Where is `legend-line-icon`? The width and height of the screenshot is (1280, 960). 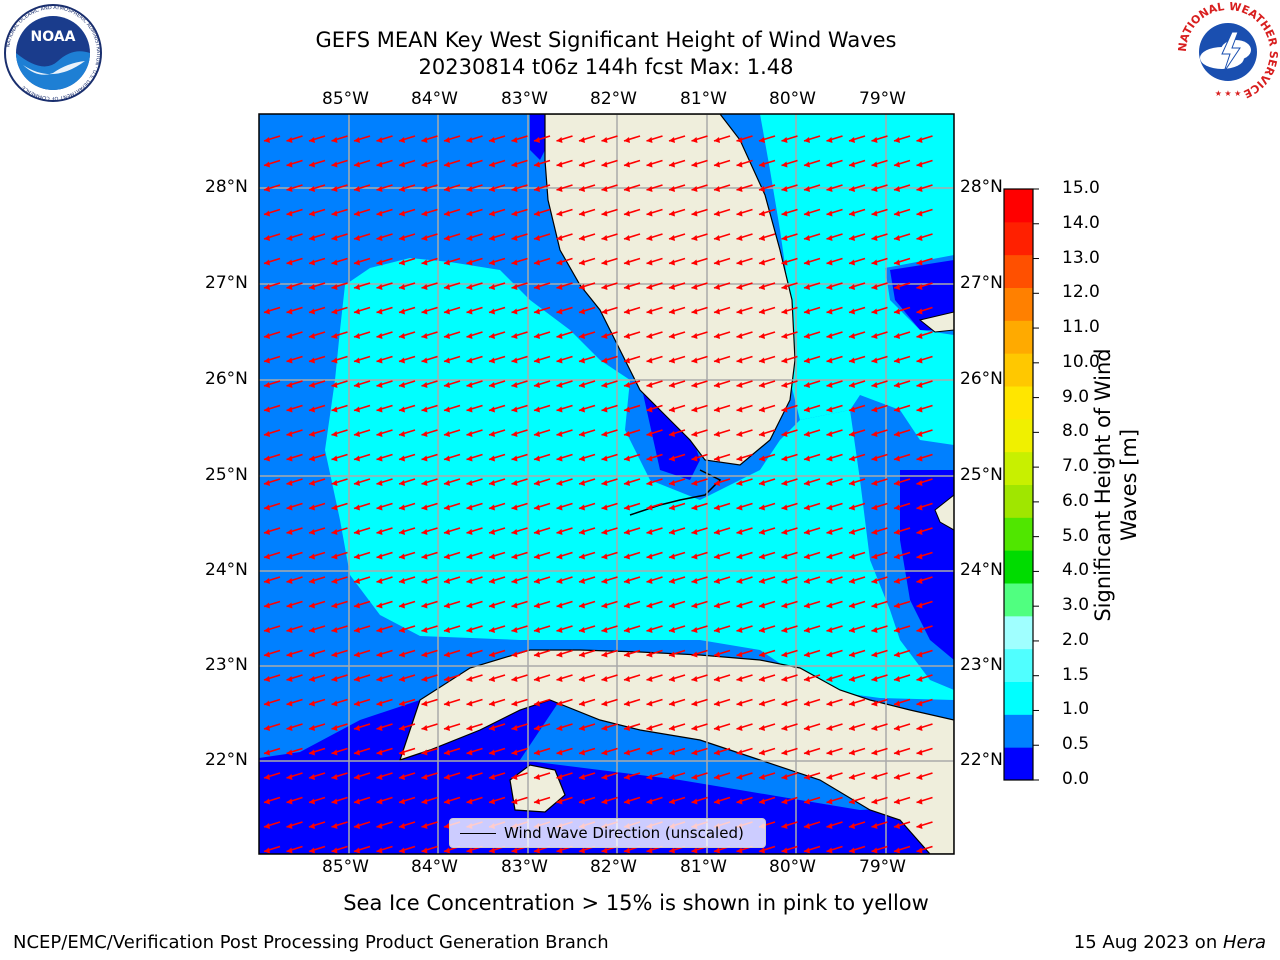 legend-line-icon is located at coordinates (478, 833).